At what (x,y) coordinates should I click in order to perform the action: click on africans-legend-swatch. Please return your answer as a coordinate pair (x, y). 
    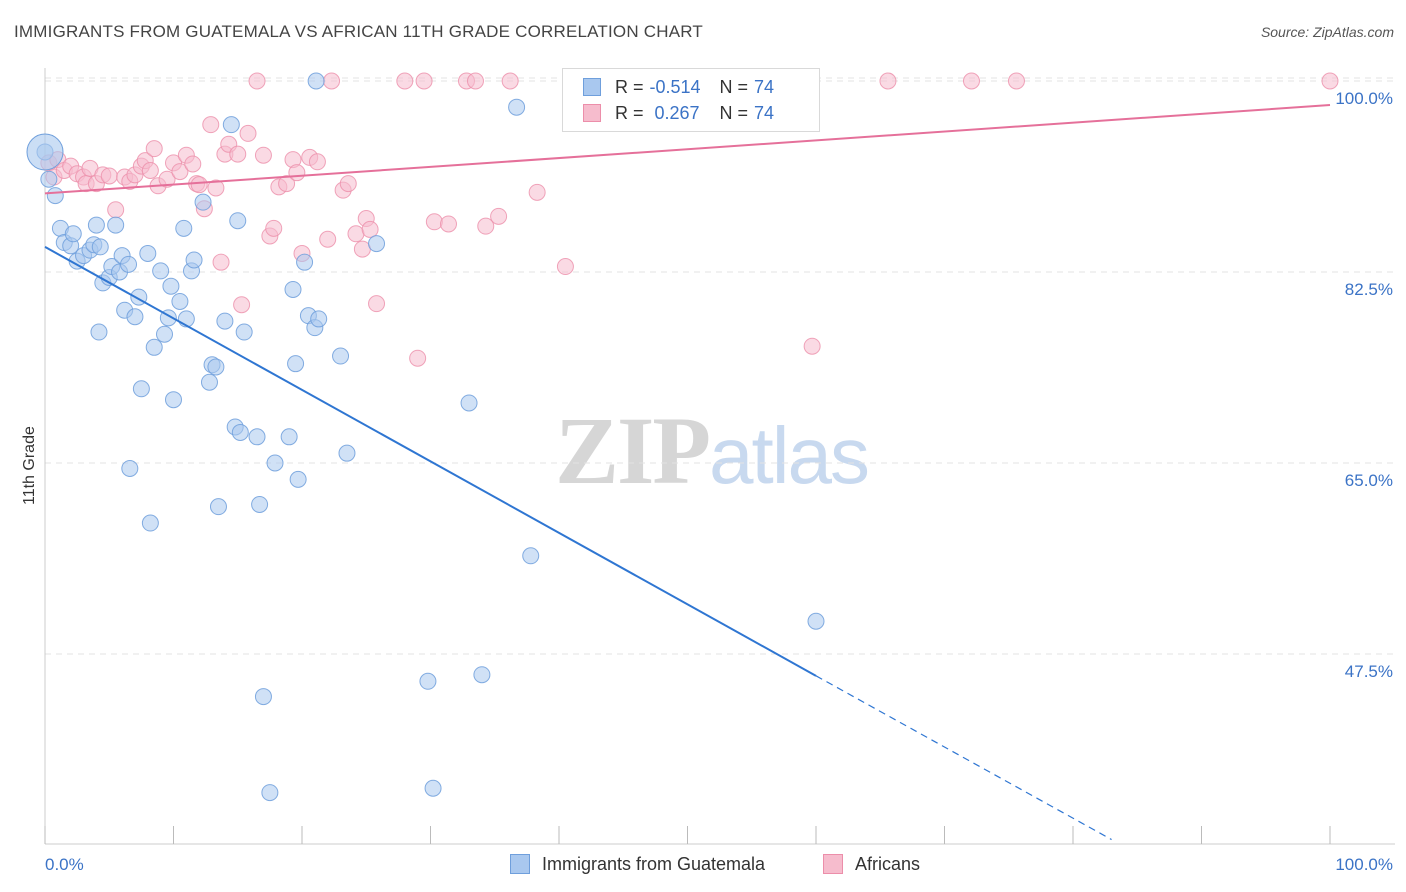
    Looking at the image, I should click on (833, 864).